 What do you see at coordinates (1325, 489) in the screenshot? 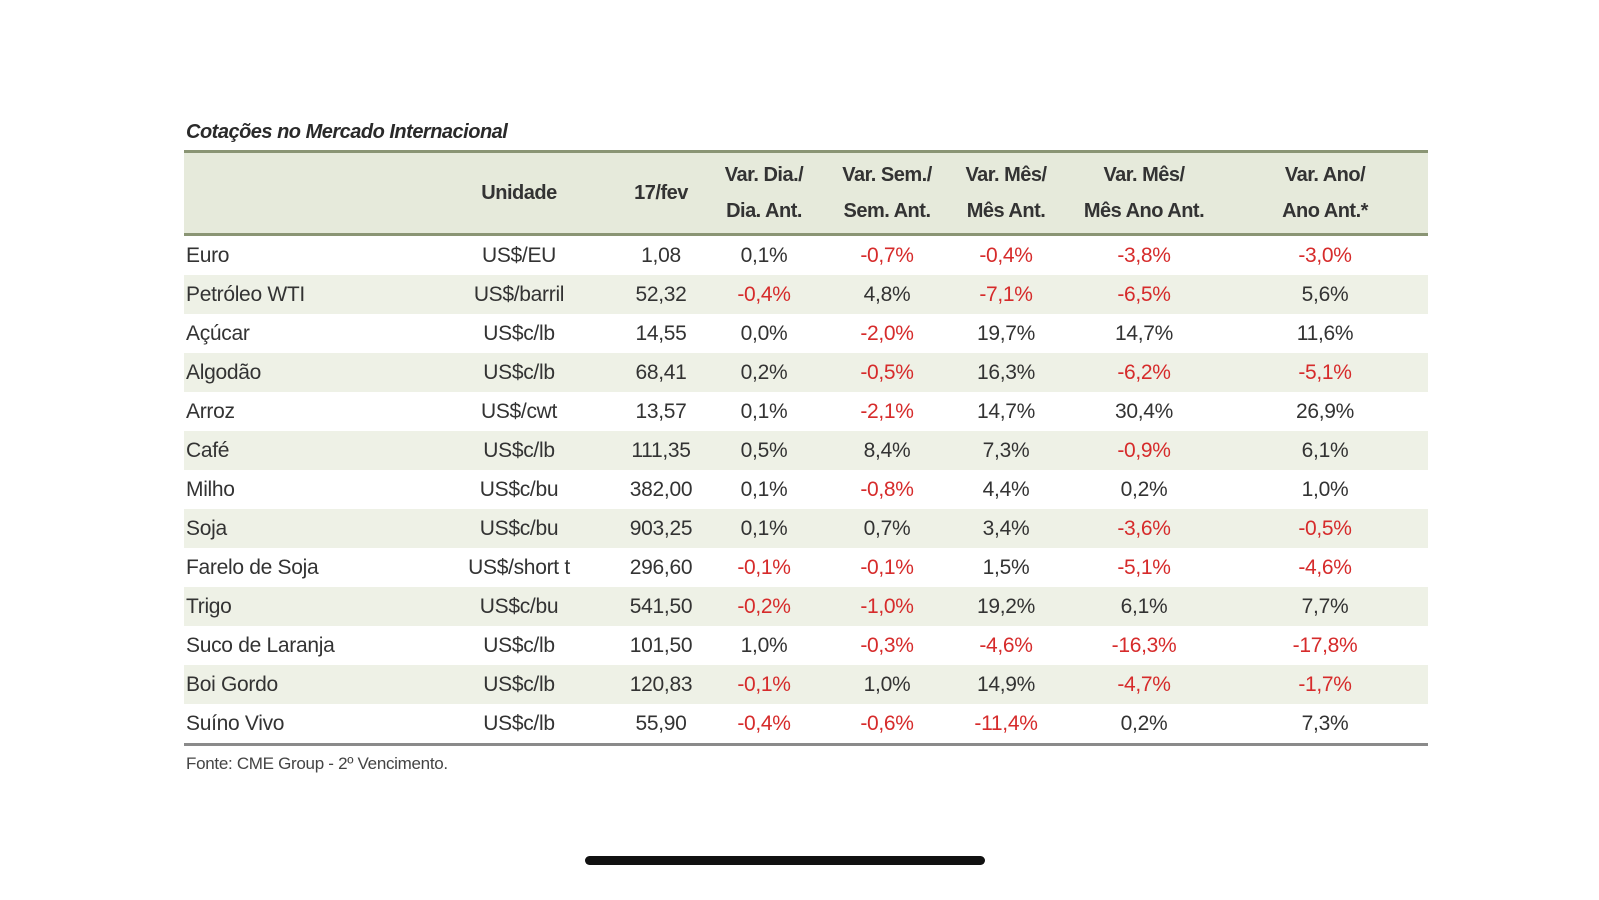
I see `cell-var-year: 1,0%` at bounding box center [1325, 489].